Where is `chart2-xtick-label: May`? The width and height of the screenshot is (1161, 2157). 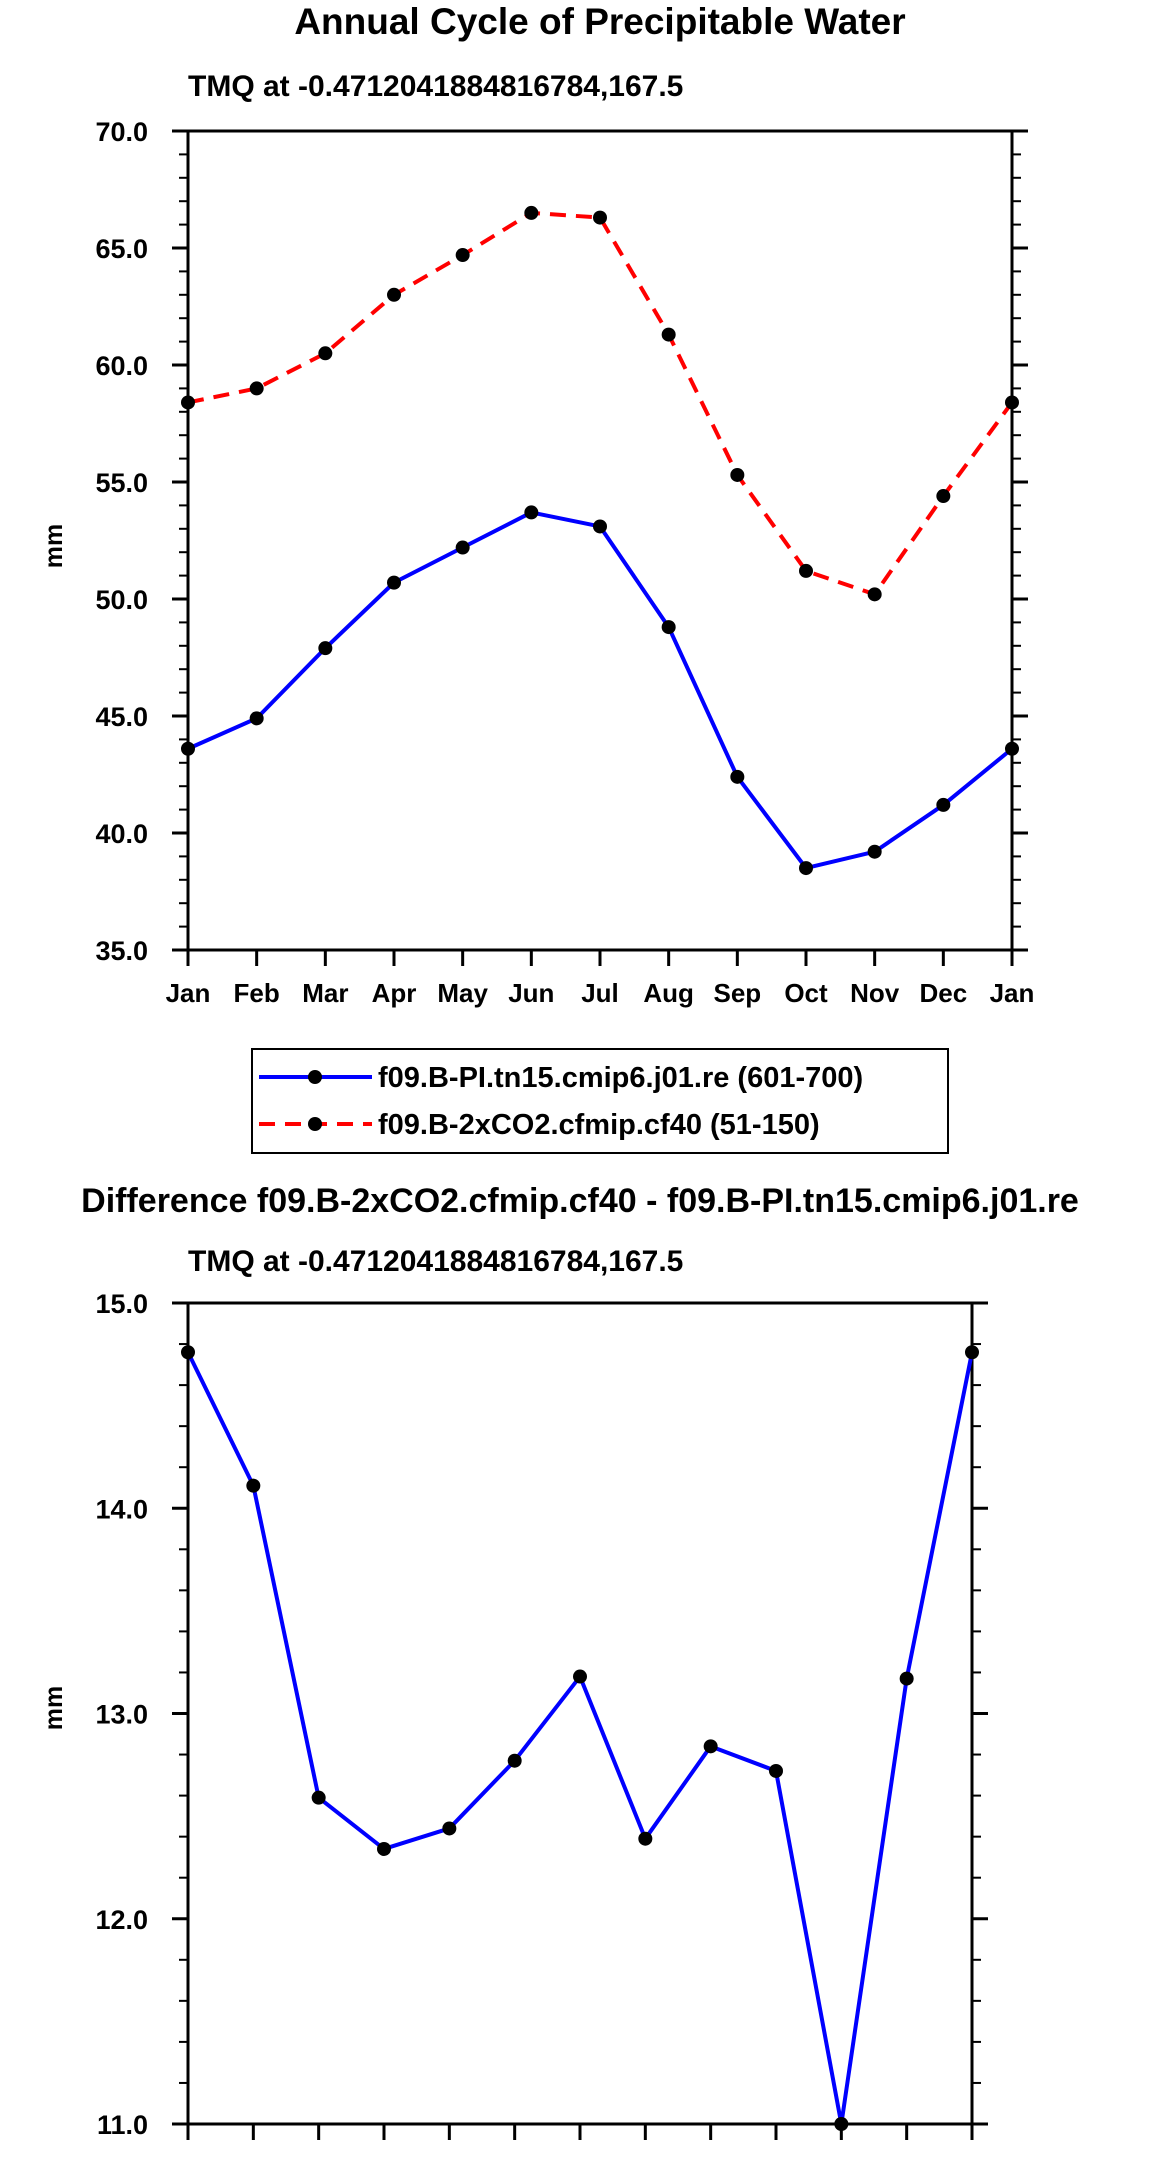 chart2-xtick-label: May is located at coordinates (449, 2154).